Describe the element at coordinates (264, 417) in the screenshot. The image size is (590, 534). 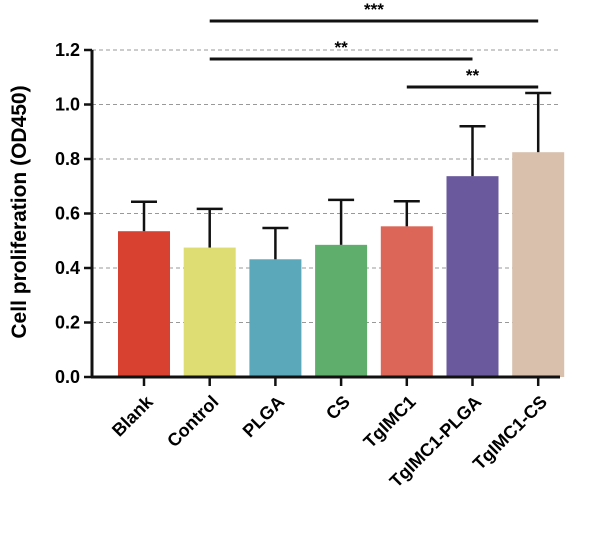
I see `x-tick-label: PLGA` at that location.